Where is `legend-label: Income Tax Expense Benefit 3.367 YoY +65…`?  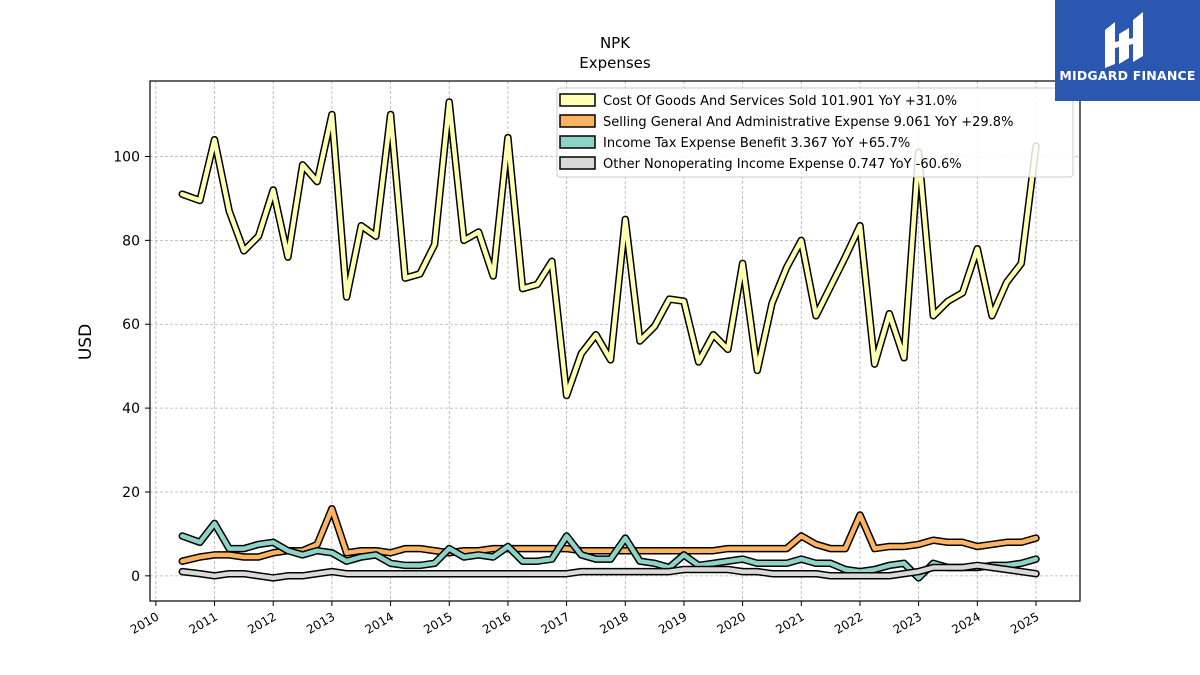 legend-label: Income Tax Expense Benefit 3.367 YoY +65… is located at coordinates (756, 143).